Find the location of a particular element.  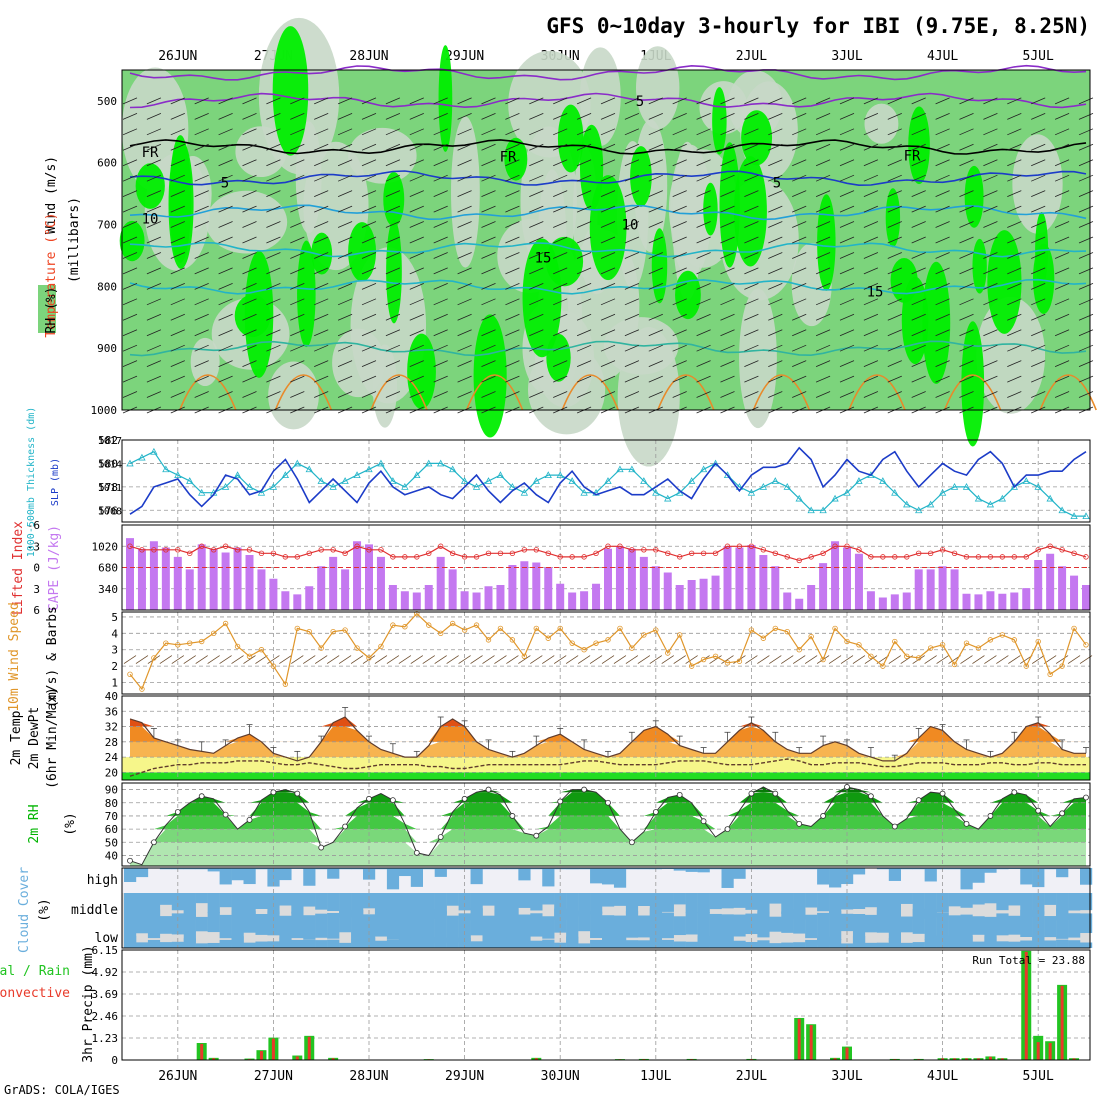

isotherm-label: 10 is located at coordinates (630, 226).